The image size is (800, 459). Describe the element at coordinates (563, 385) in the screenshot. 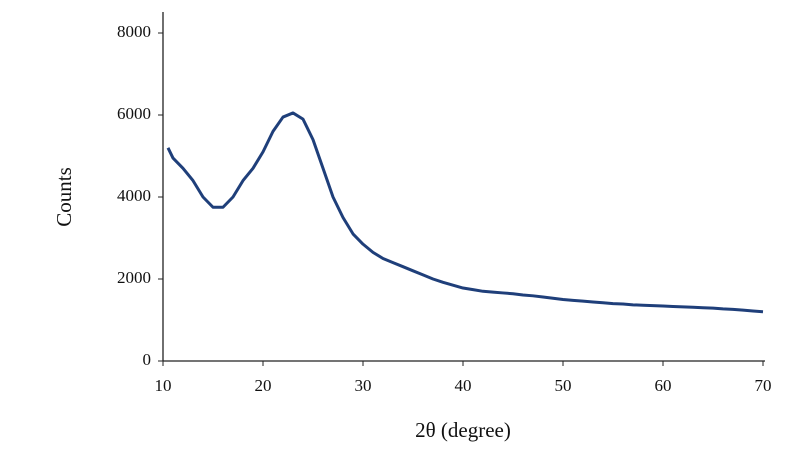

I see `x-tick-label: 50` at that location.